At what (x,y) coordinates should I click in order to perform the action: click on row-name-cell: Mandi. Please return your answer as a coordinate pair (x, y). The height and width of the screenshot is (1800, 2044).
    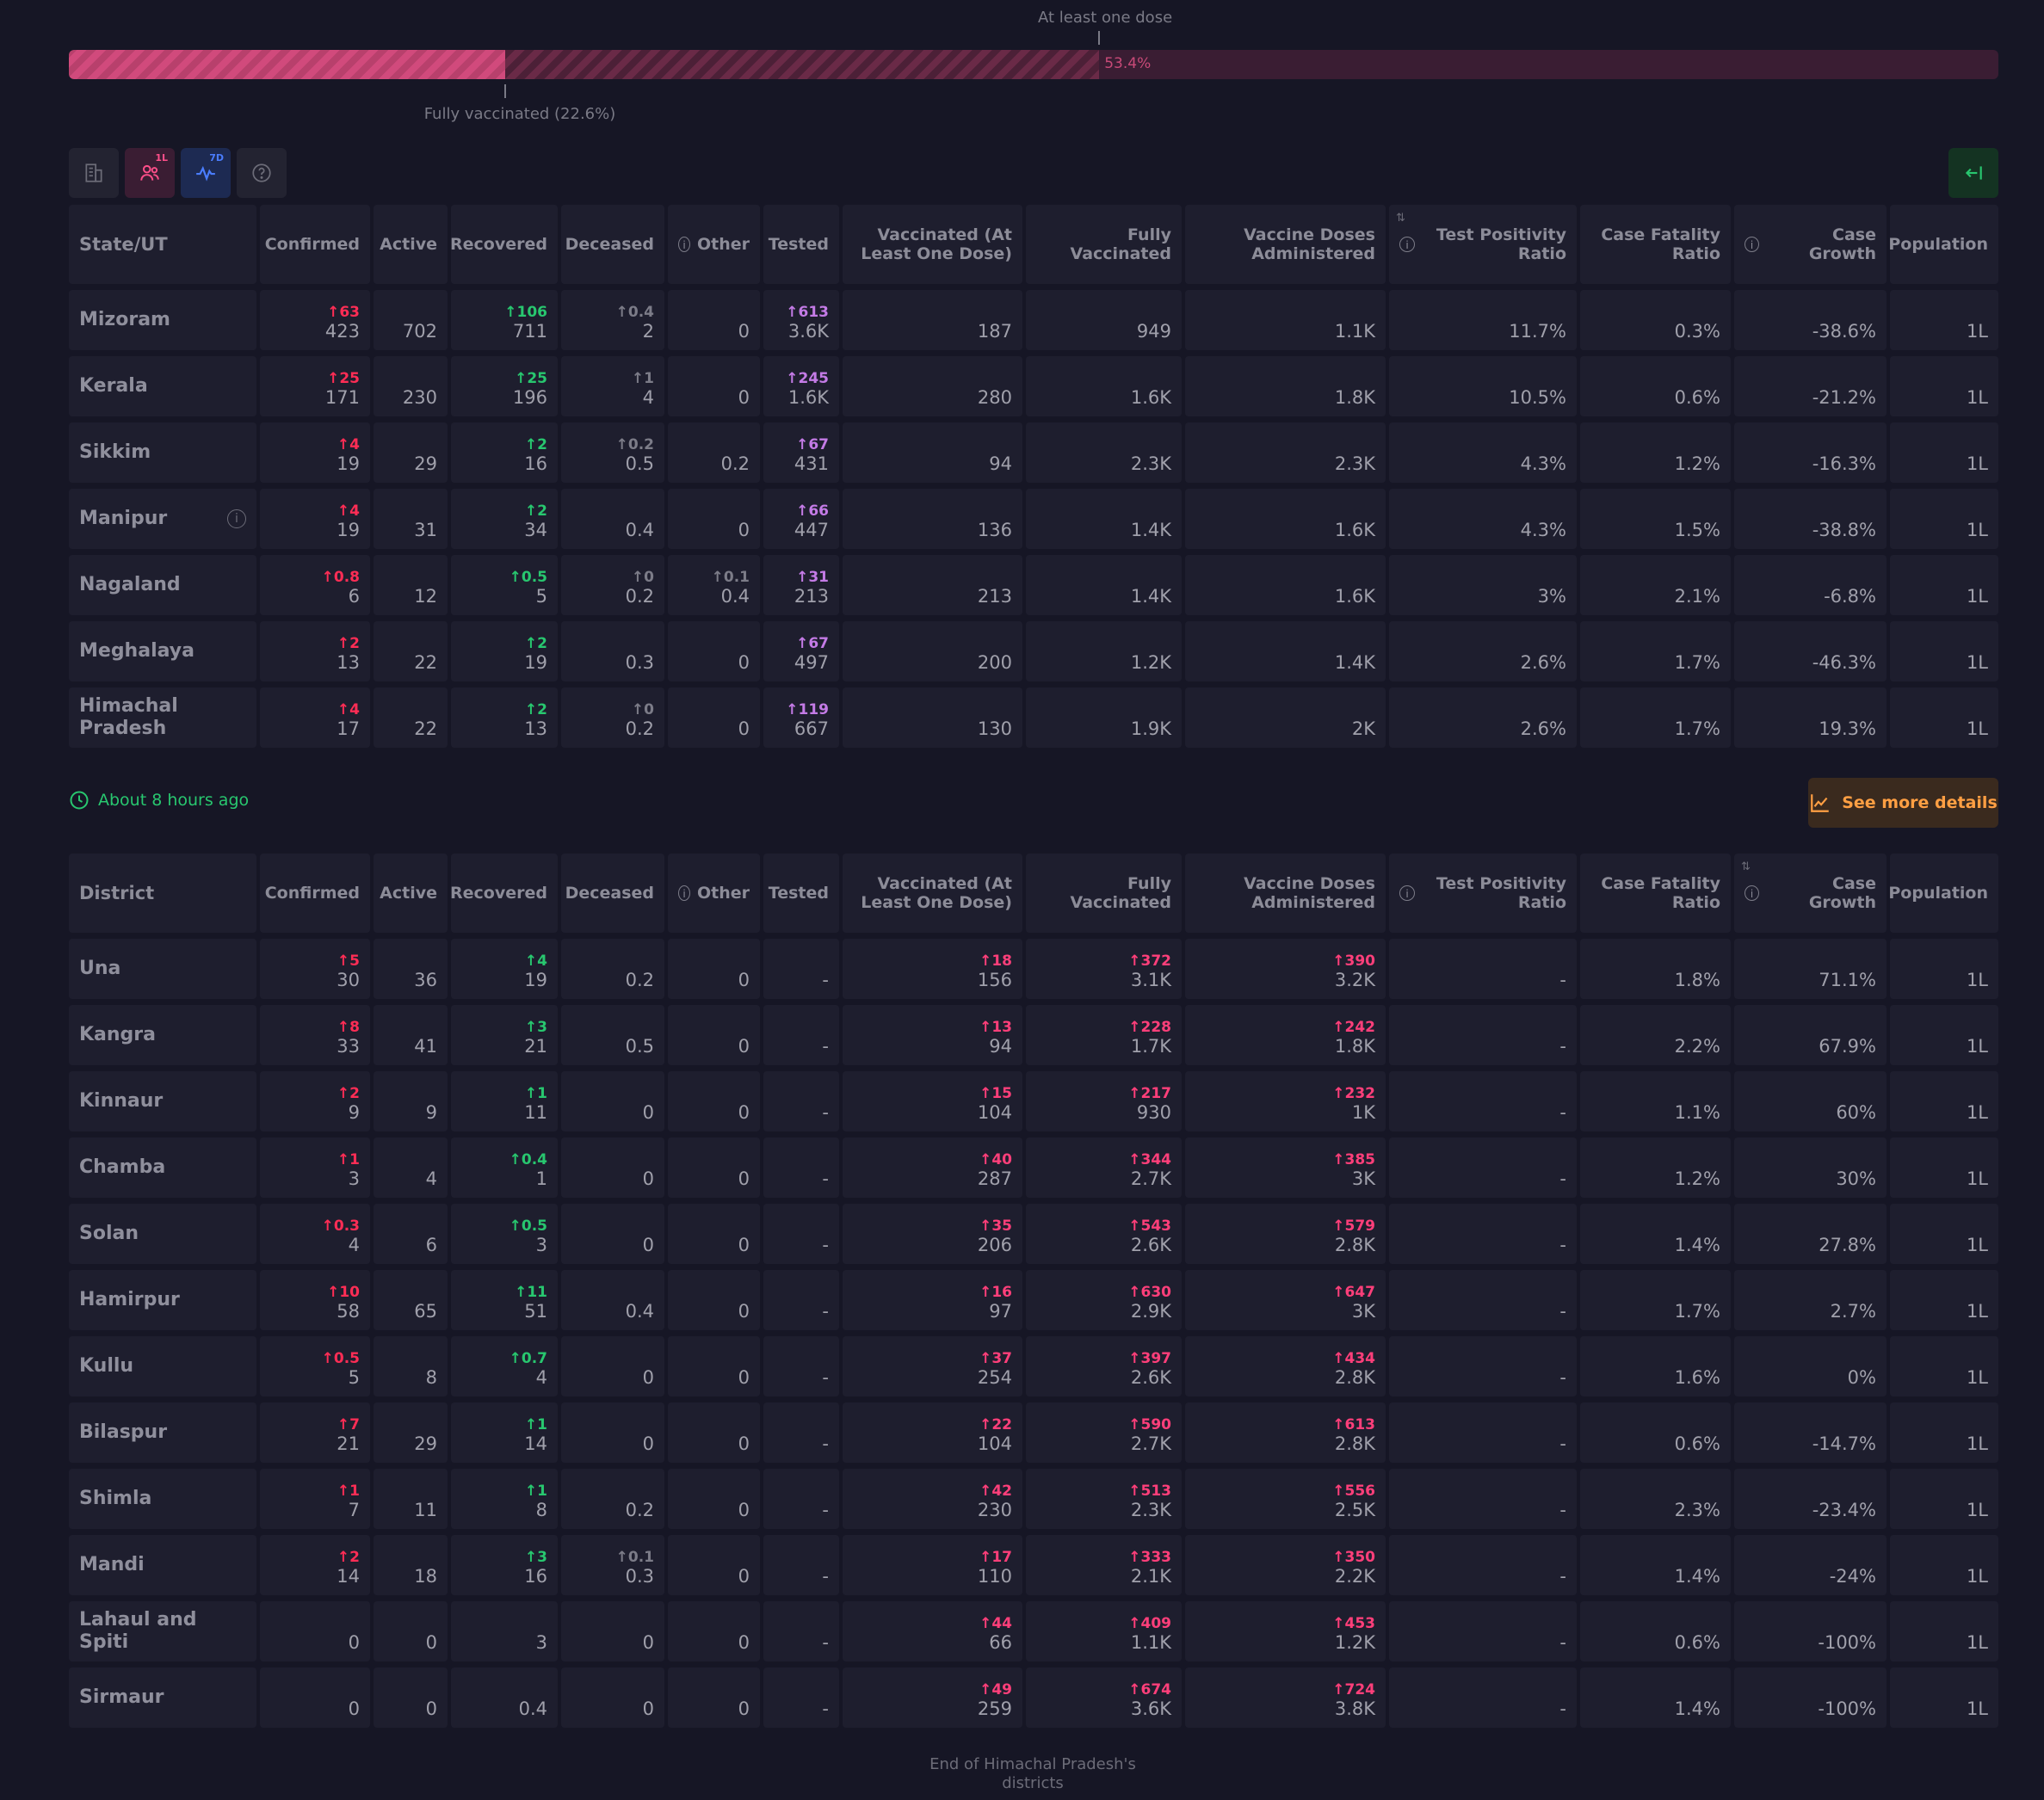
    Looking at the image, I should click on (163, 1565).